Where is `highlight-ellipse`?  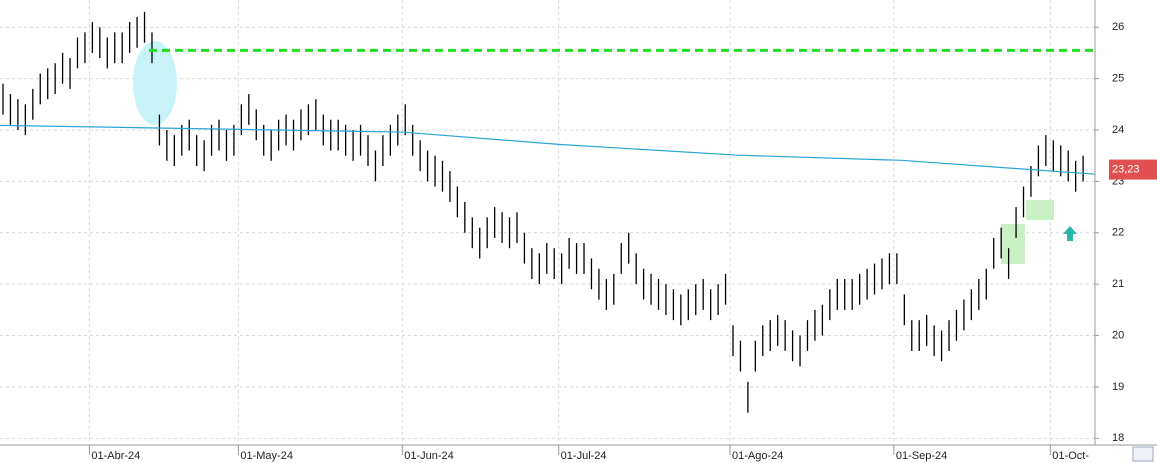 highlight-ellipse is located at coordinates (155, 83).